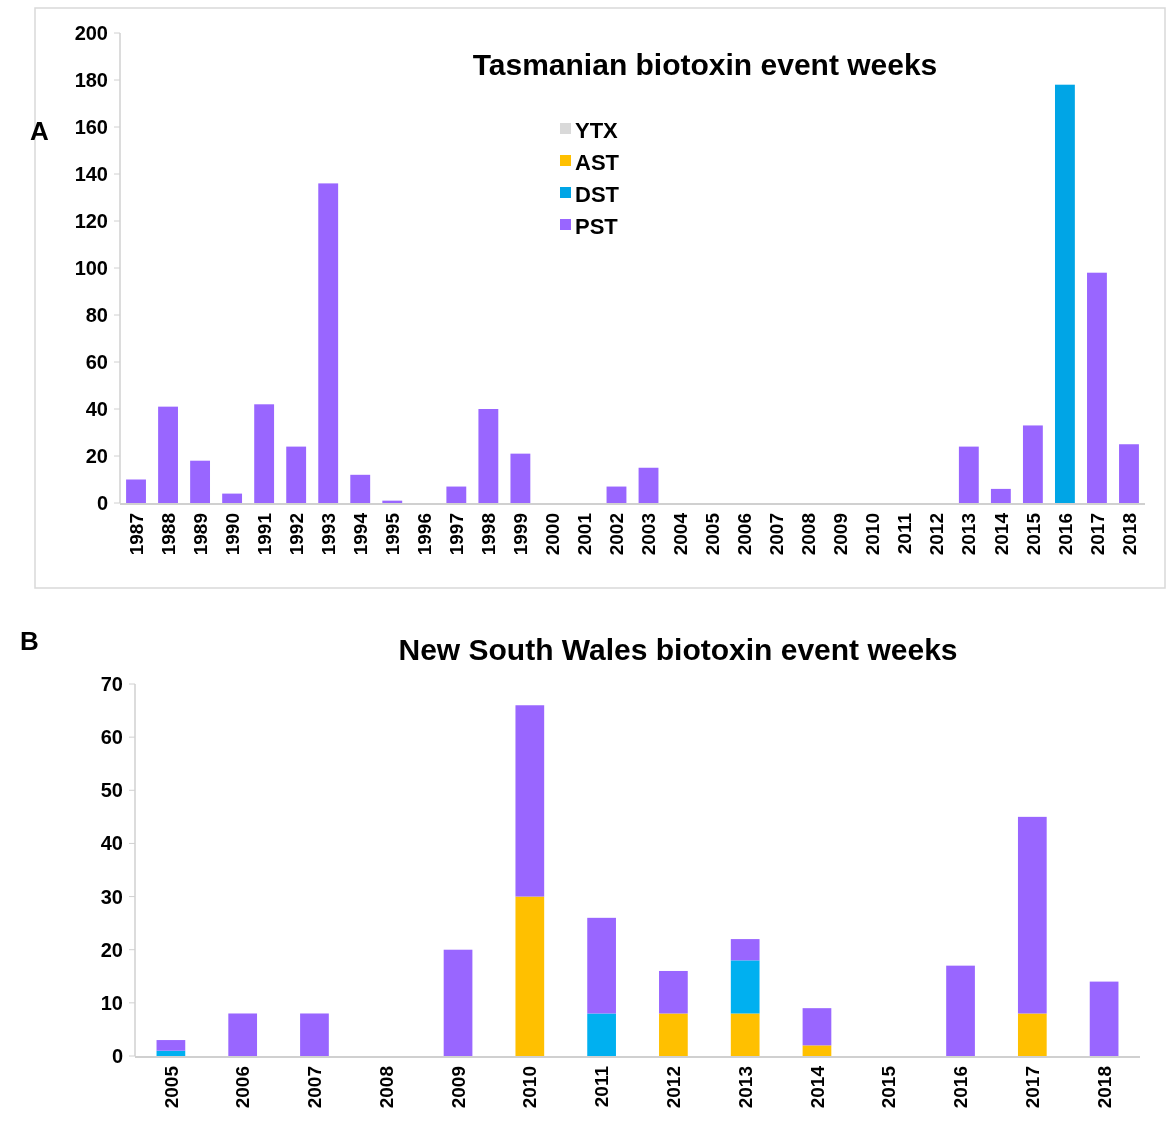 This screenshot has height=1144, width=1173. What do you see at coordinates (111, 1002) in the screenshot?
I see `y-tick-label: 10` at bounding box center [111, 1002].